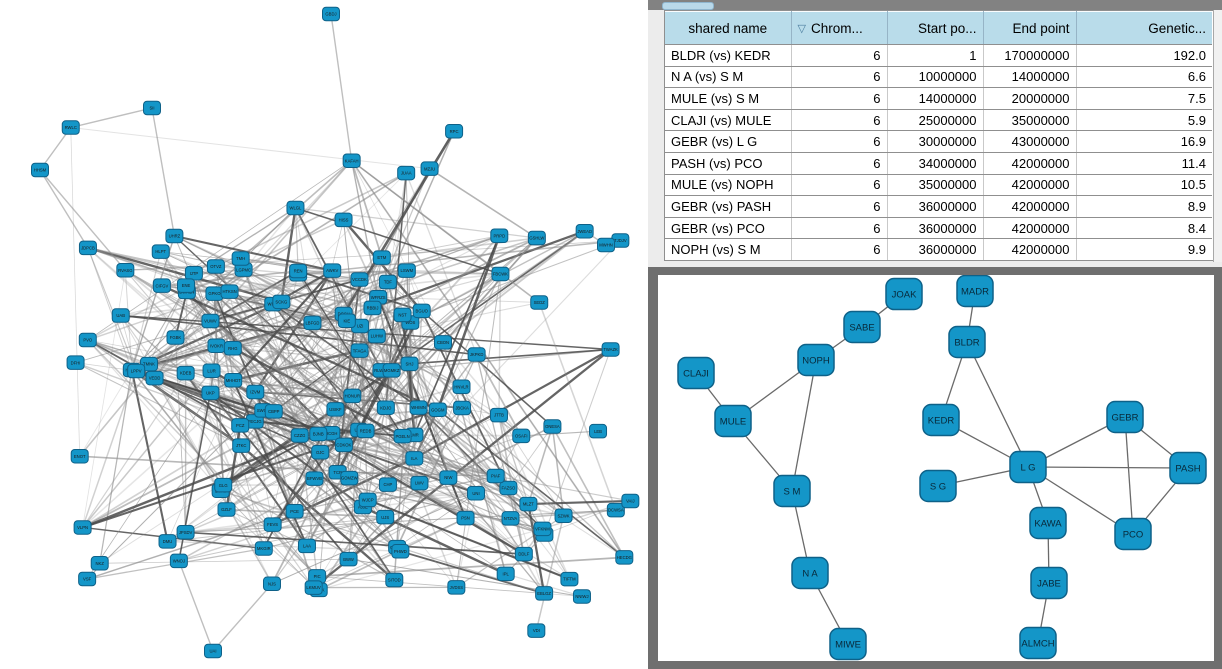  What do you see at coordinates (263, 548) in the screenshot?
I see `network-node: MKGIR` at bounding box center [263, 548].